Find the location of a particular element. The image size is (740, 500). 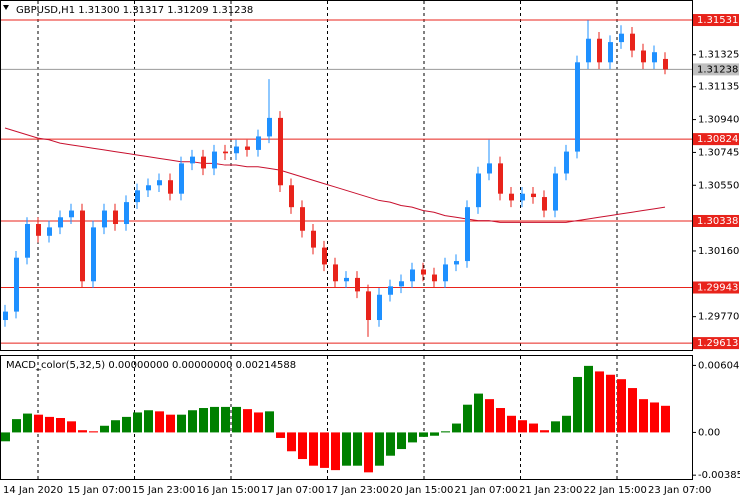

y-tick-label: 1.31325 is located at coordinates (718, 55).